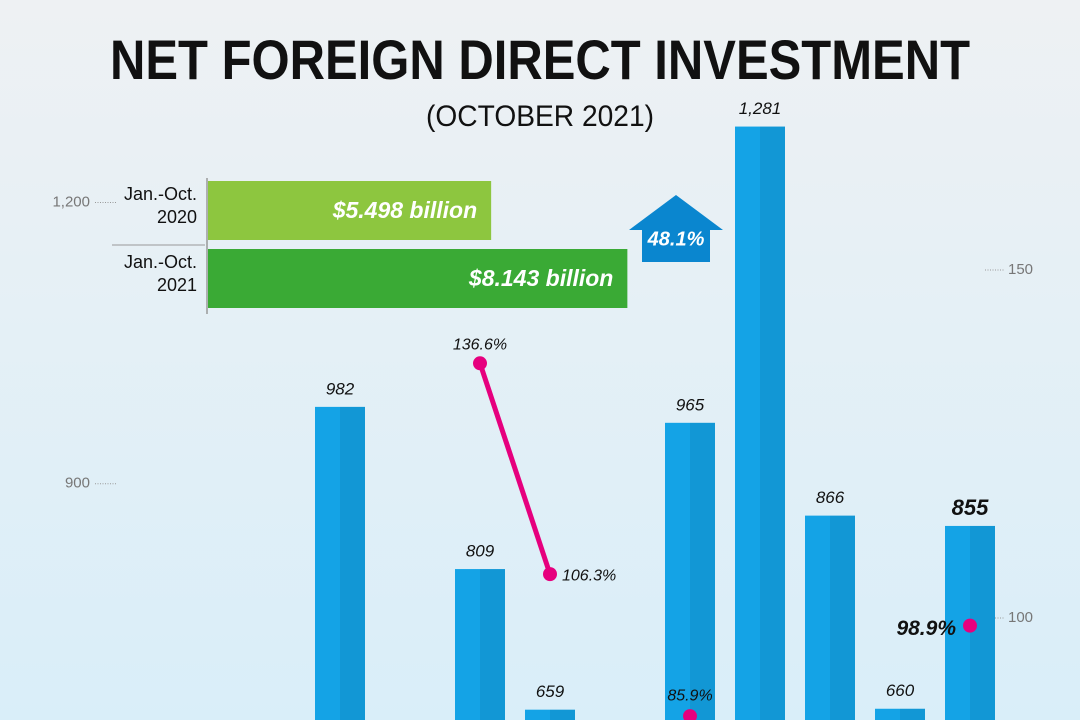 The width and height of the screenshot is (1080, 720). What do you see at coordinates (160, 205) in the screenshot?
I see `comparison-category-label: Jan.-Oct. 2020` at bounding box center [160, 205].